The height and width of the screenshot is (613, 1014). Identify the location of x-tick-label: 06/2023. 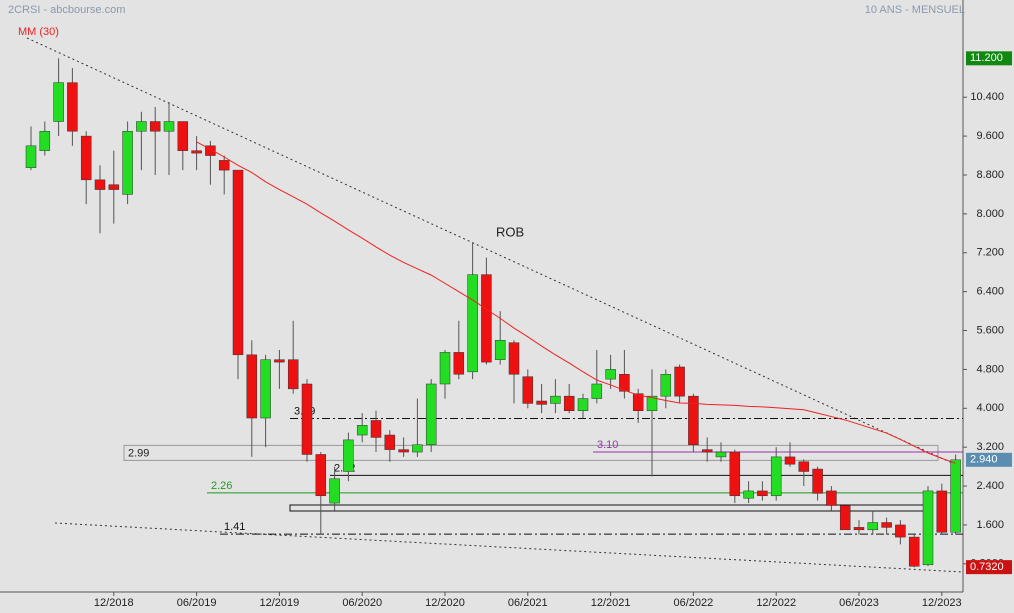
(859, 603).